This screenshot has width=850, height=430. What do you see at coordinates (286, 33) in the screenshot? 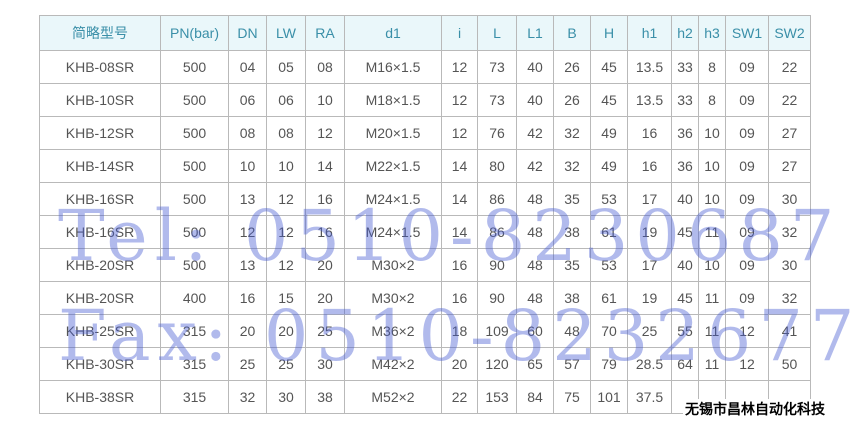
I see `column-header: LW` at bounding box center [286, 33].